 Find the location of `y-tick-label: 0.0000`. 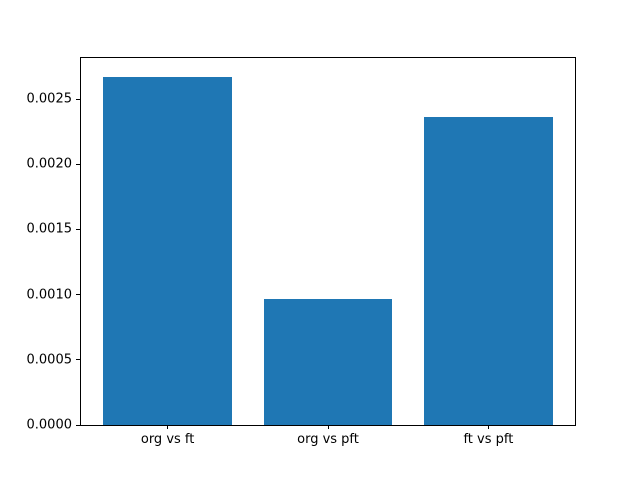

y-tick-label: 0.0000 is located at coordinates (49, 425).